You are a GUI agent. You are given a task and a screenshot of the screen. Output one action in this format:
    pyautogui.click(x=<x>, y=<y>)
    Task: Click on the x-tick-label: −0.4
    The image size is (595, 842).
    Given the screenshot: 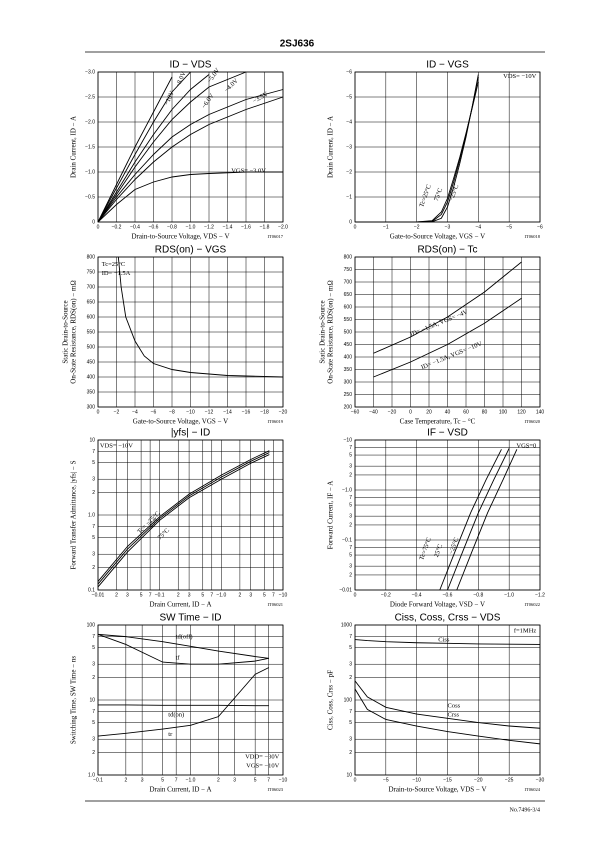 What is the action you would take?
    pyautogui.click(x=135, y=227)
    